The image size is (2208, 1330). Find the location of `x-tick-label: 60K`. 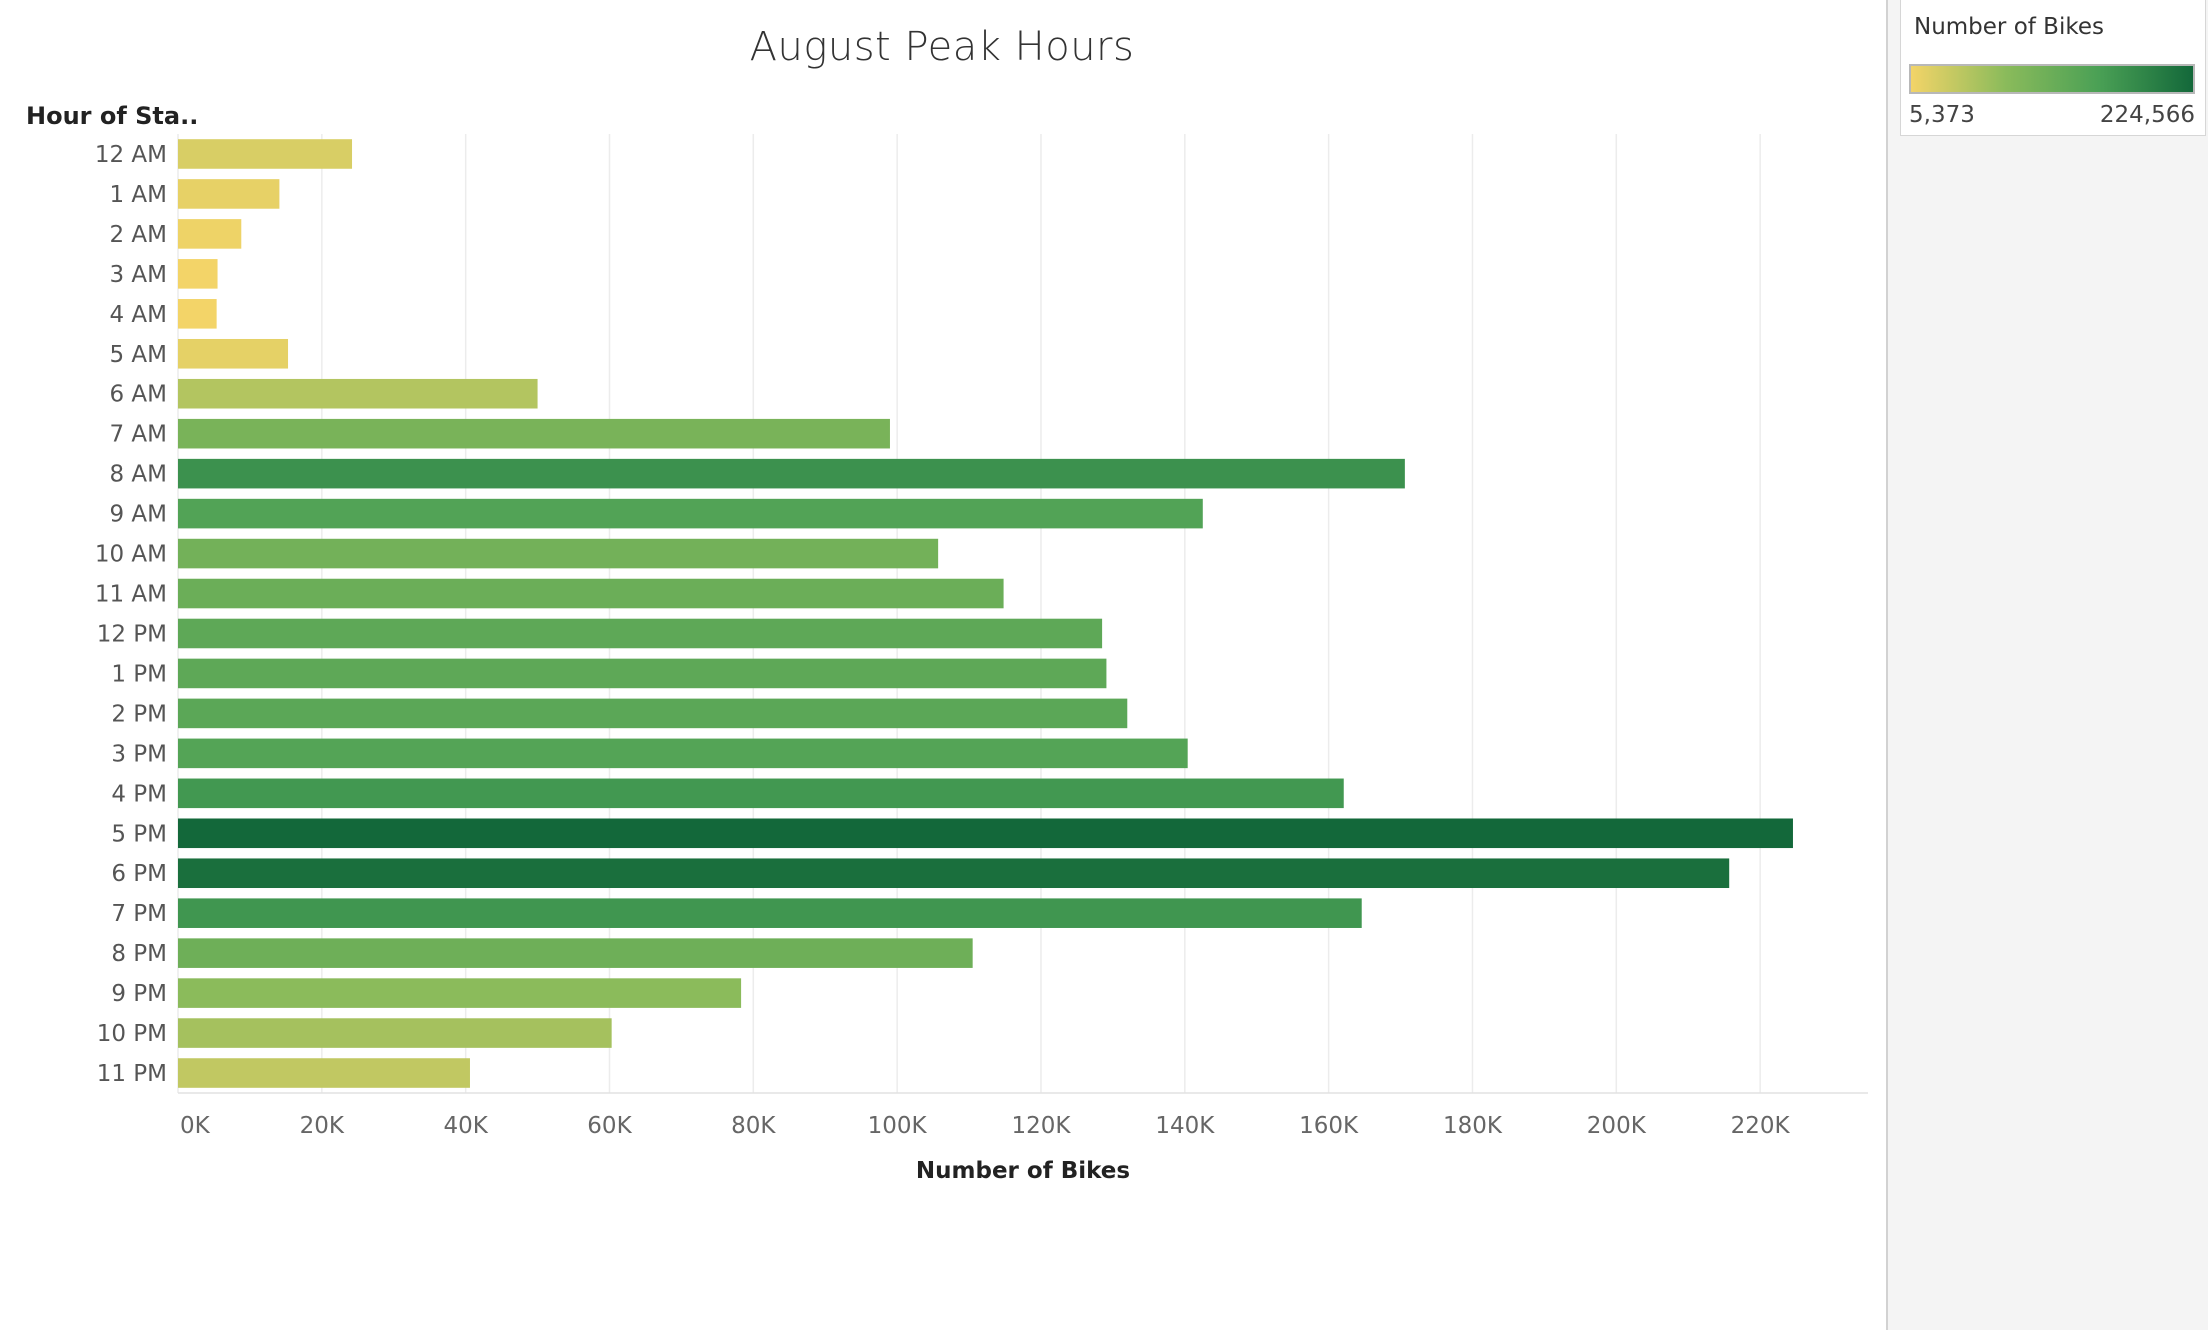

x-tick-label: 60K is located at coordinates (609, 1126).